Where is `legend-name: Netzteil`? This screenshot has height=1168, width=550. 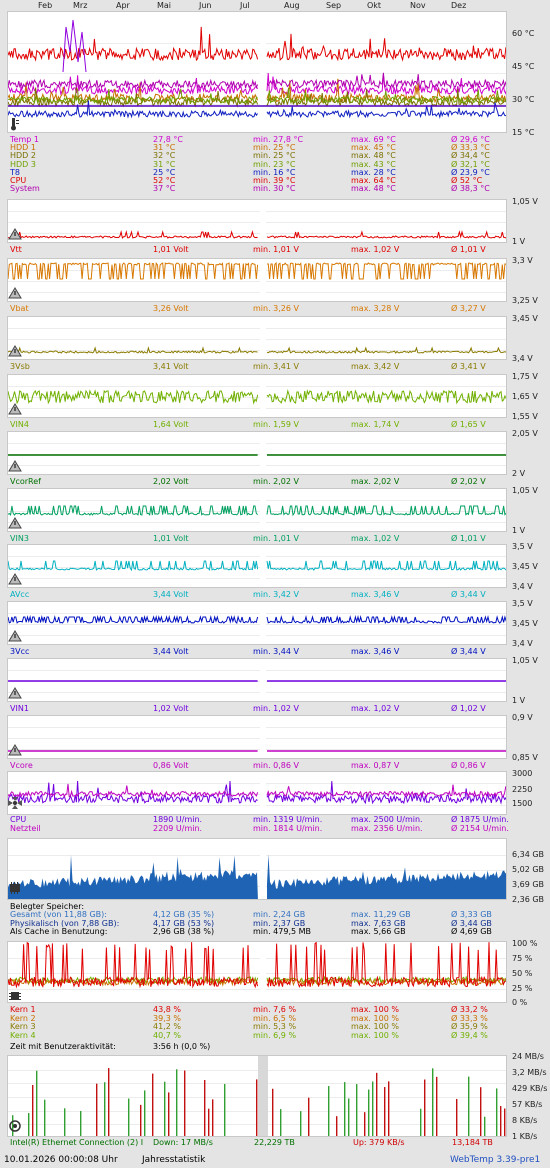 legend-name: Netzteil is located at coordinates (25, 828).